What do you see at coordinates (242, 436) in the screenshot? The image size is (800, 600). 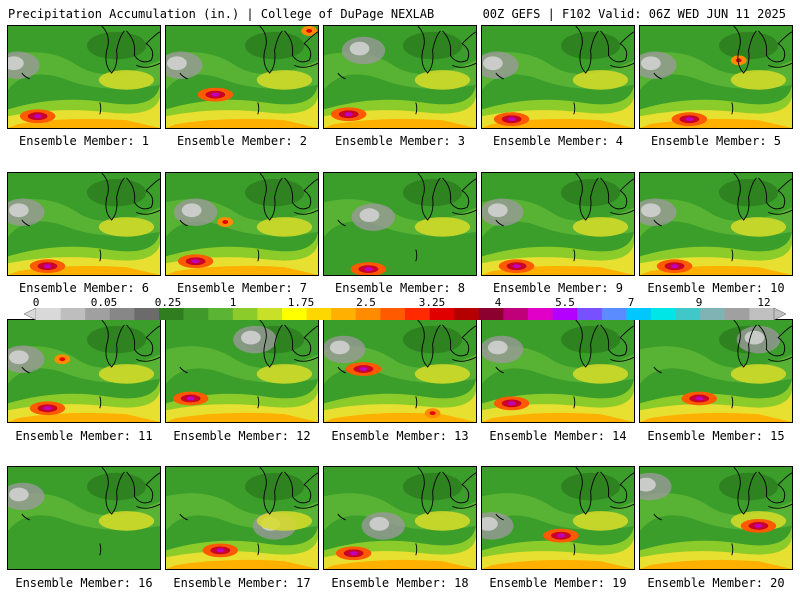 I see `ensemble-member-label: Ensemble Member: 12` at bounding box center [242, 436].